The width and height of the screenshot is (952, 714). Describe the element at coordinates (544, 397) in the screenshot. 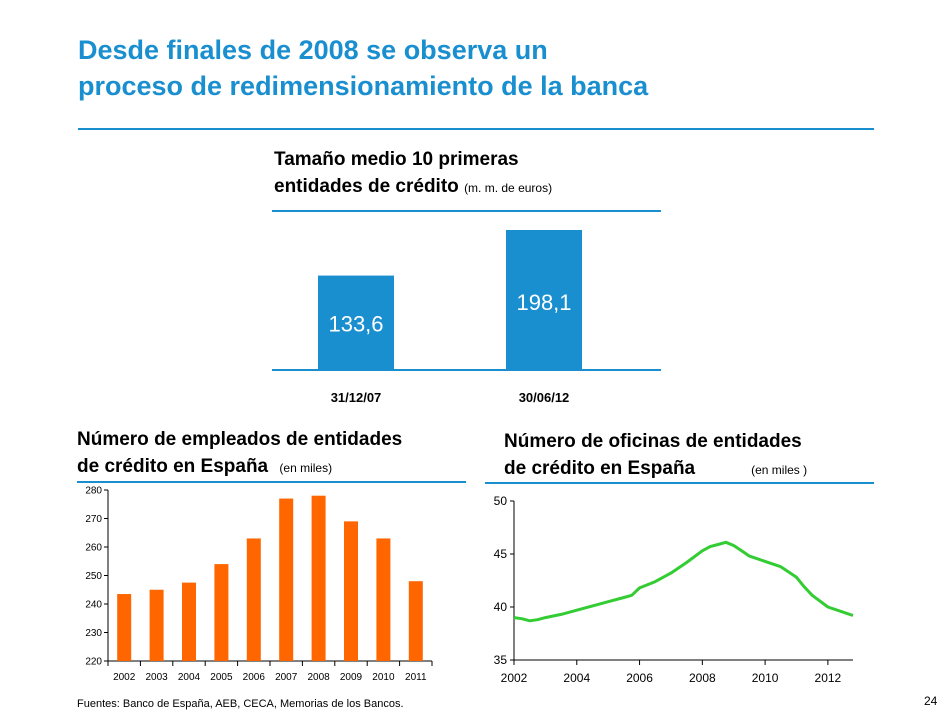

I see `chart1-category-label: 30/06/12` at that location.